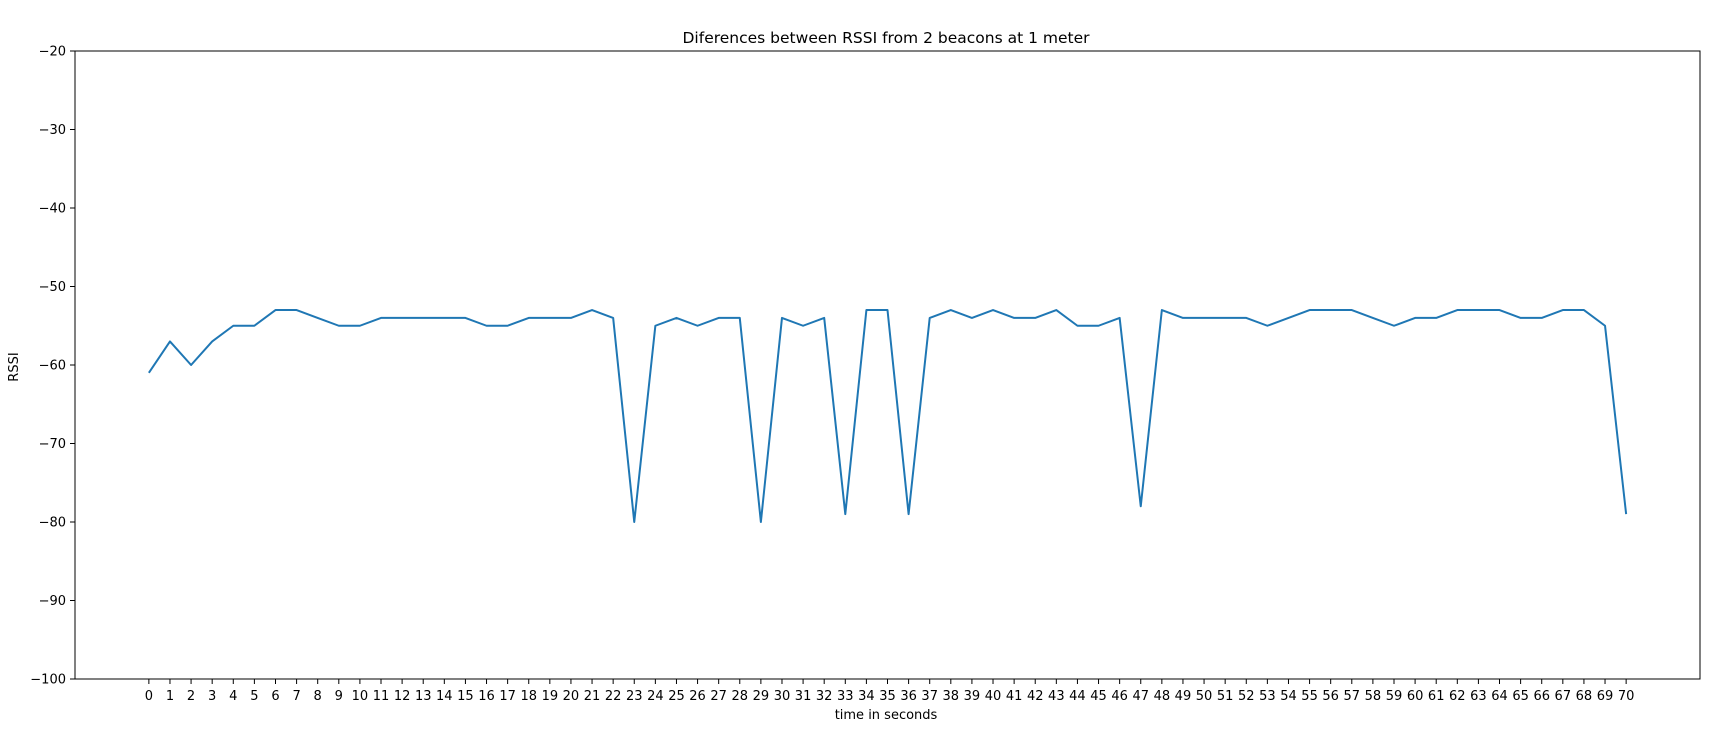 This screenshot has width=1721, height=742. I want to click on x-tick-label: 2, so click(191, 696).